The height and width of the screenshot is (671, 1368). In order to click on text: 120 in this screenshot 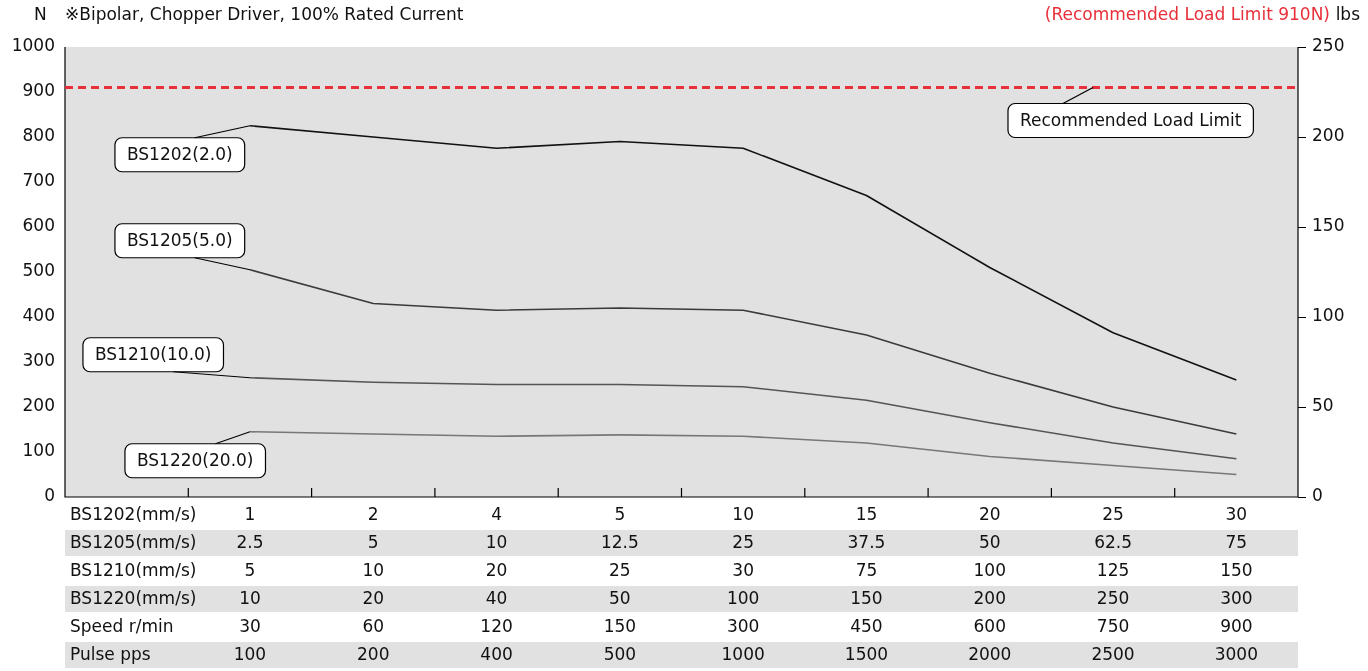, I will do `click(496, 626)`.